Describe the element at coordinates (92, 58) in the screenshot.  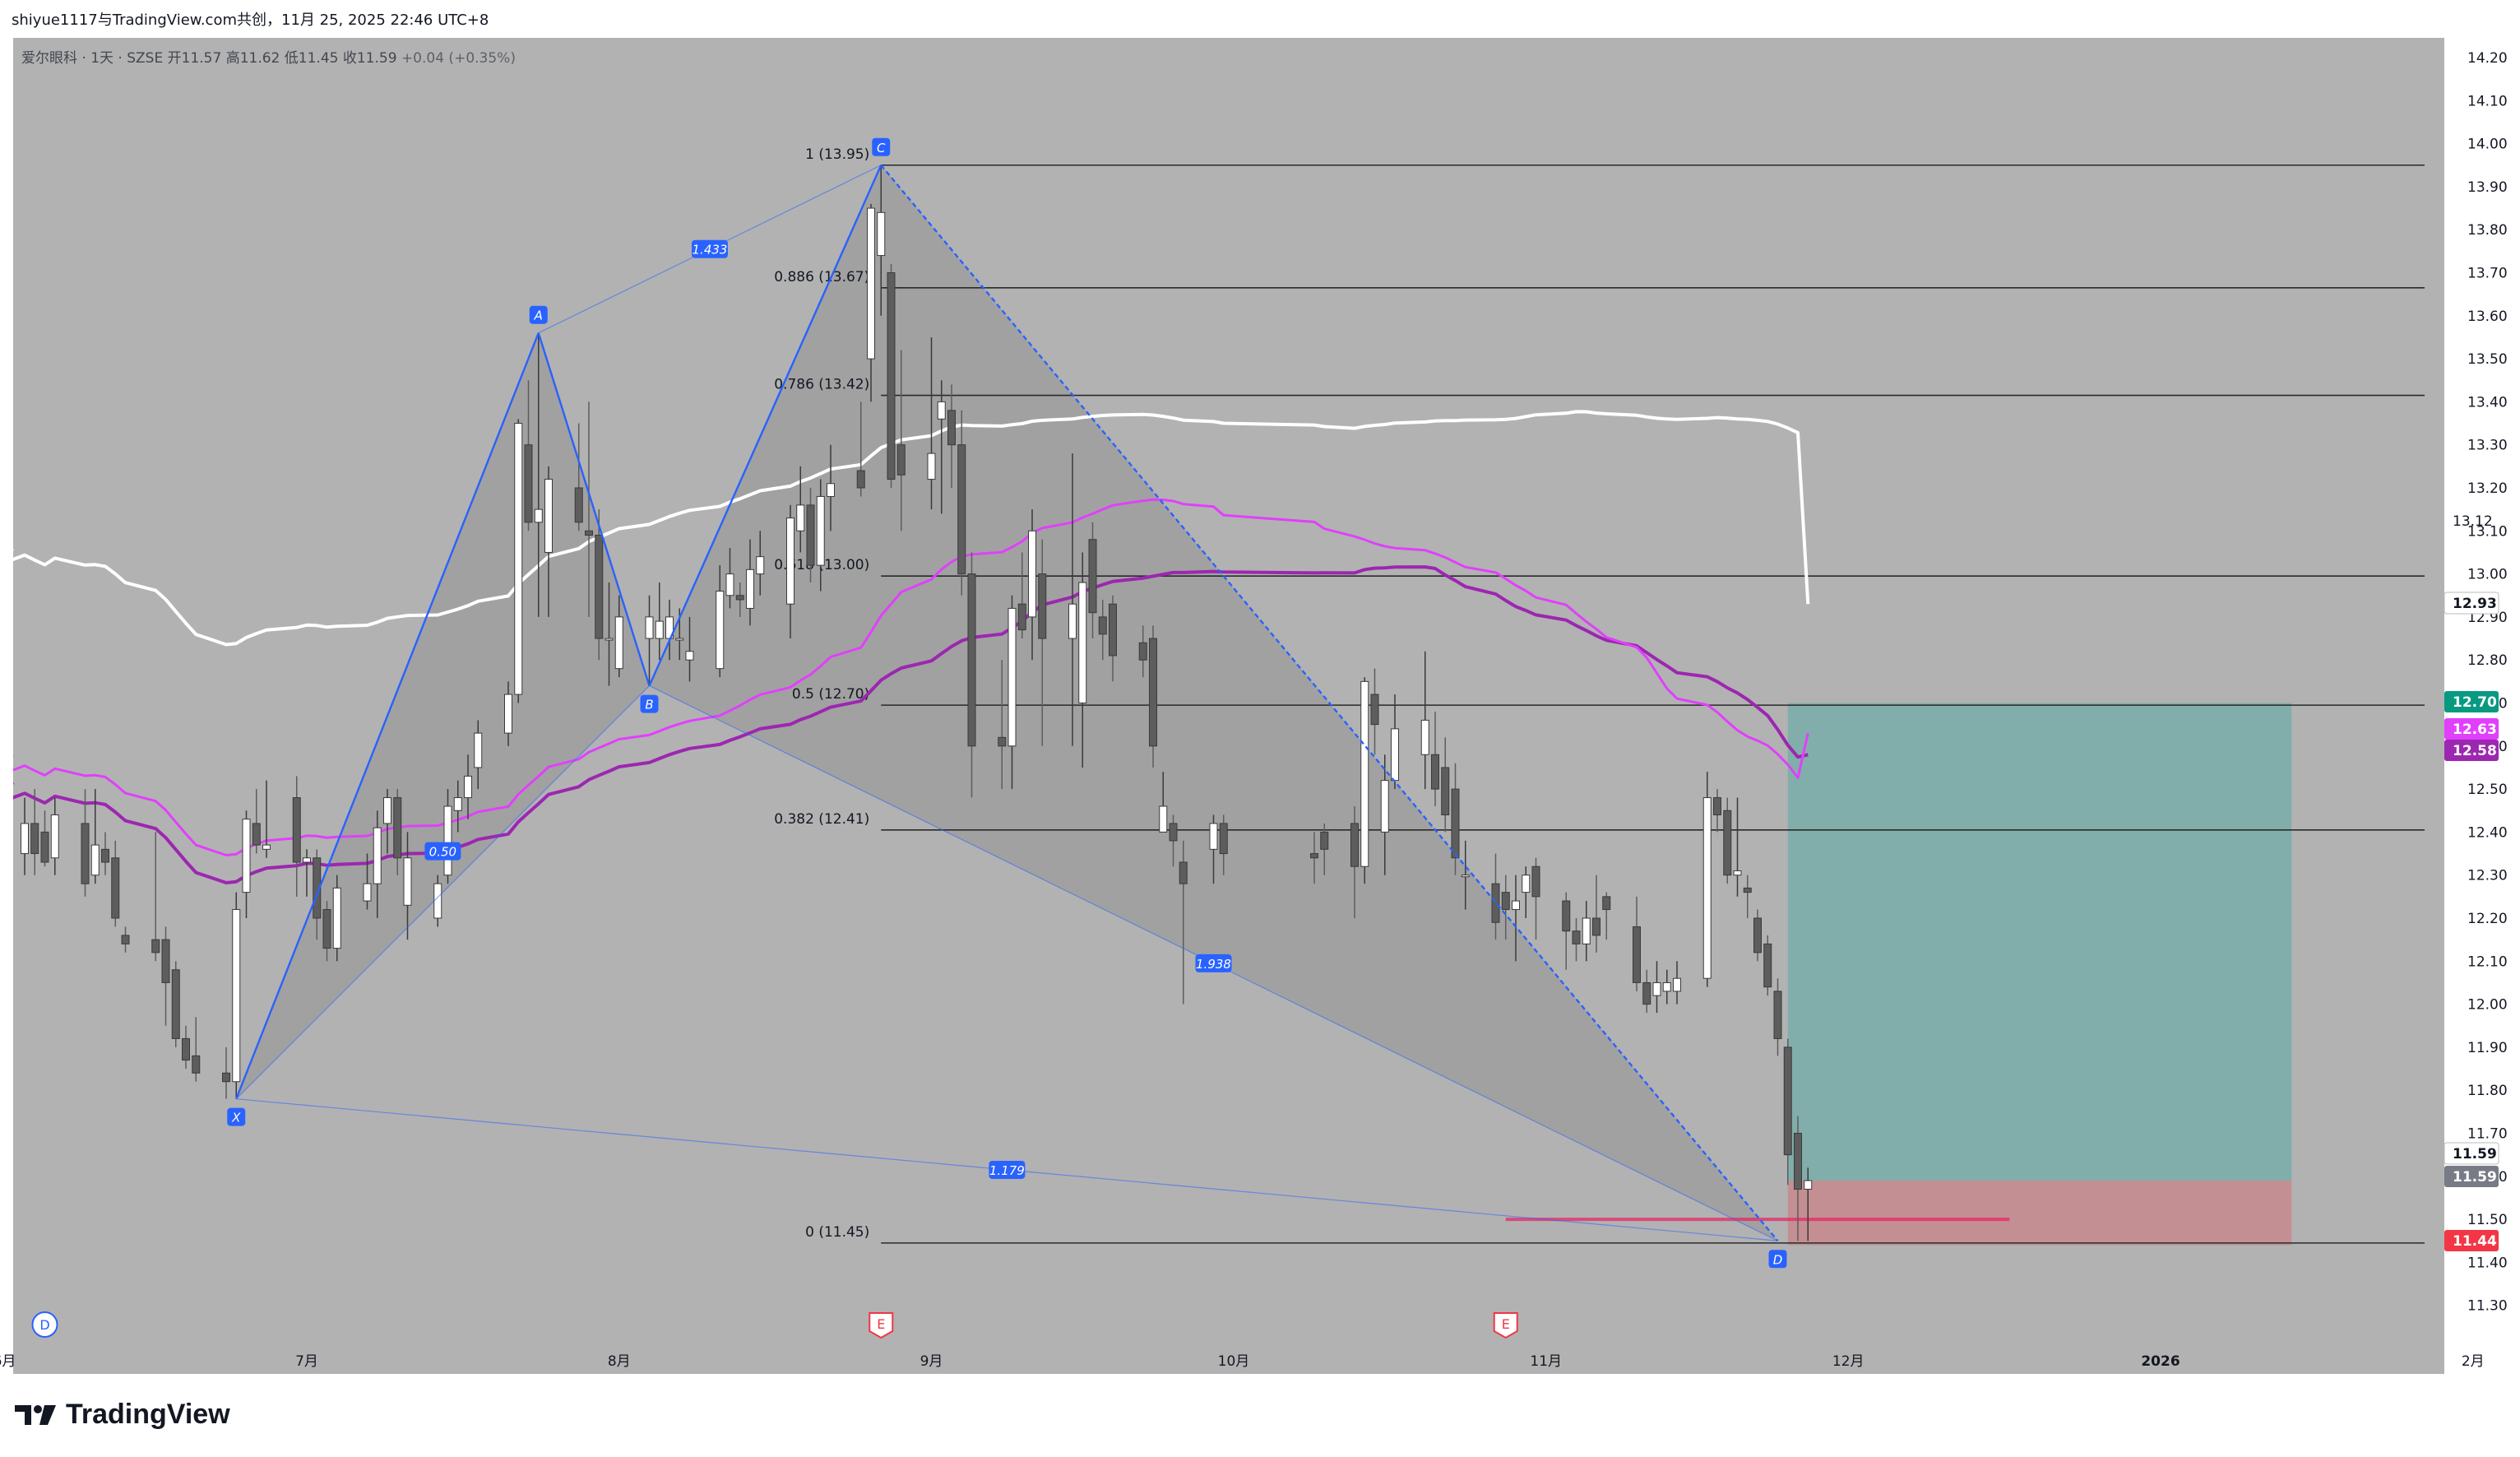
I see `symbol-title: 爱尔眼科 · 1天 · SZSE` at that location.